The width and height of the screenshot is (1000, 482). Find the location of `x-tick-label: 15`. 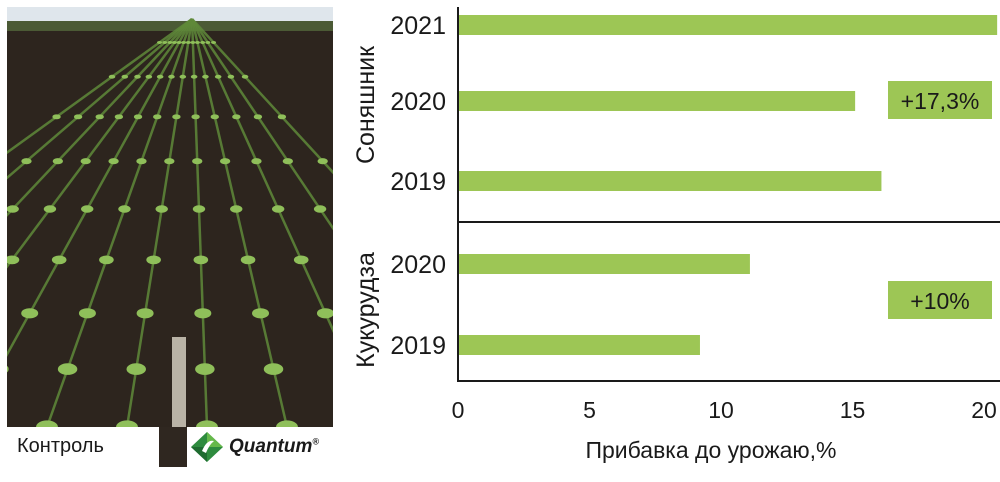

x-tick-label: 15 is located at coordinates (853, 410).